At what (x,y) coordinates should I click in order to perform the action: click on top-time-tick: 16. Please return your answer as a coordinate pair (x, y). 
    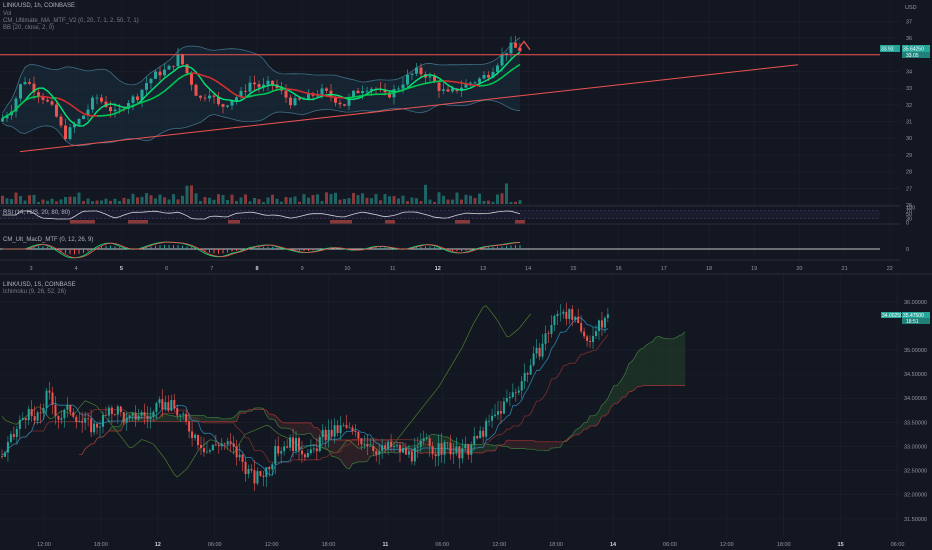
    Looking at the image, I should click on (619, 269).